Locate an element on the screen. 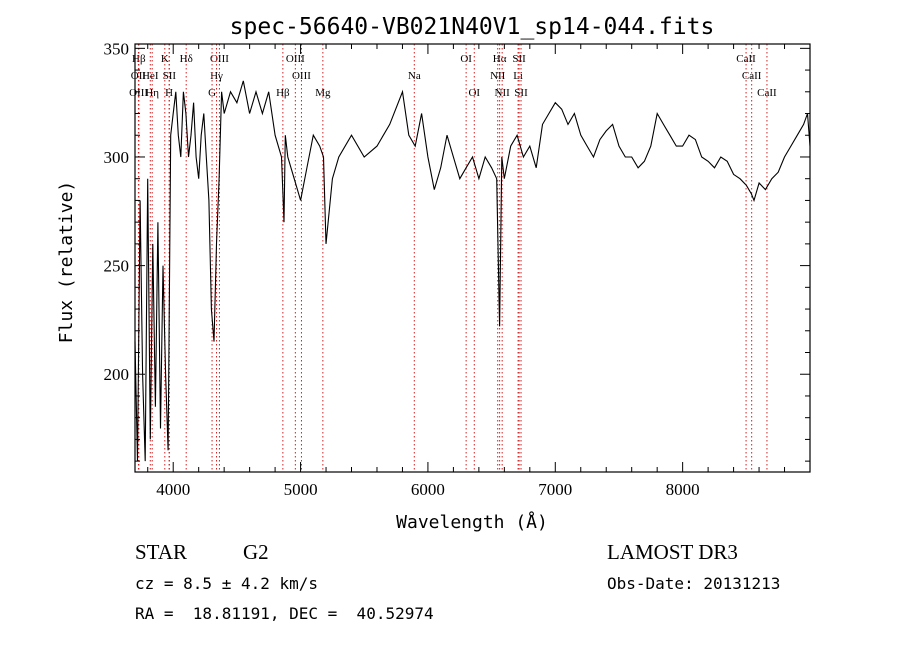 The height and width of the screenshot is (649, 900). y-axis-label: Flux (relative) is located at coordinates (66, 262).